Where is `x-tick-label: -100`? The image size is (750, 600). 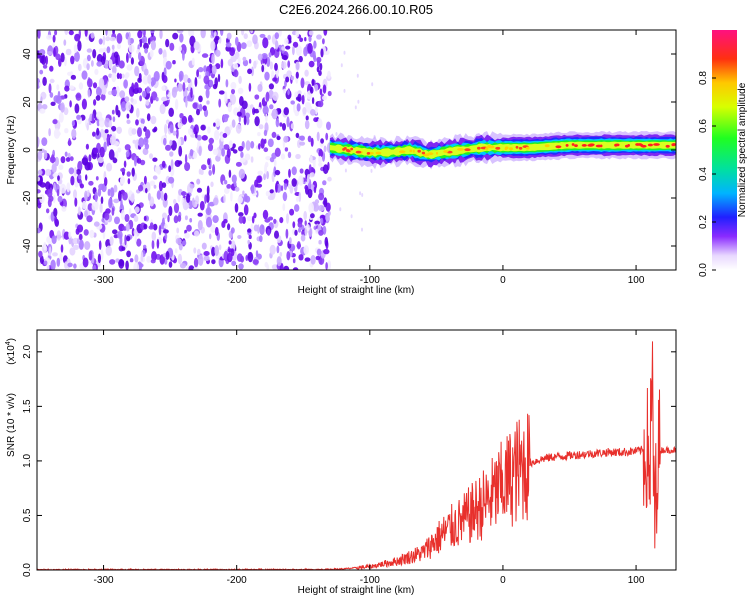 x-tick-label: -100 is located at coordinates (370, 280).